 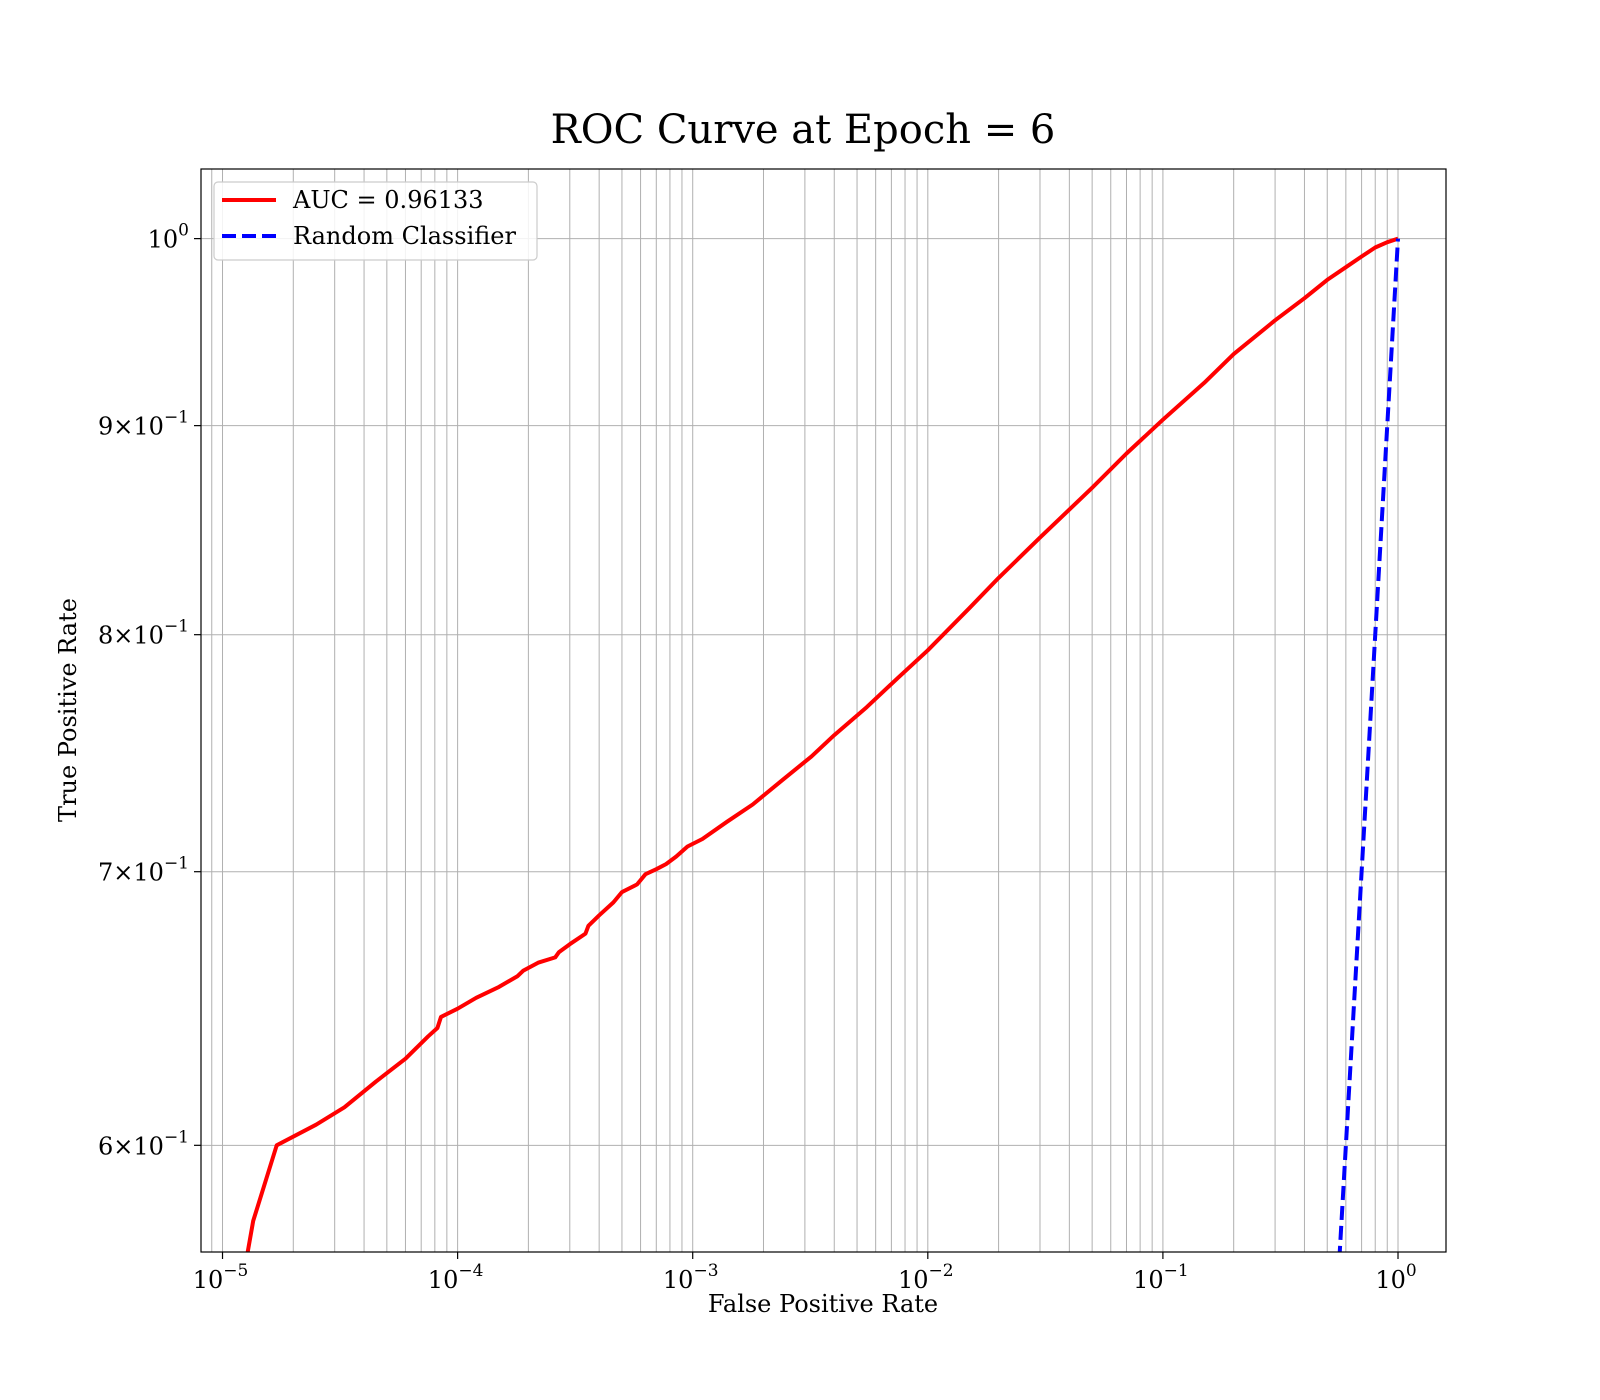 I want to click on x-tick-label: 10⁻⁵, so click(x=221, y=1277).